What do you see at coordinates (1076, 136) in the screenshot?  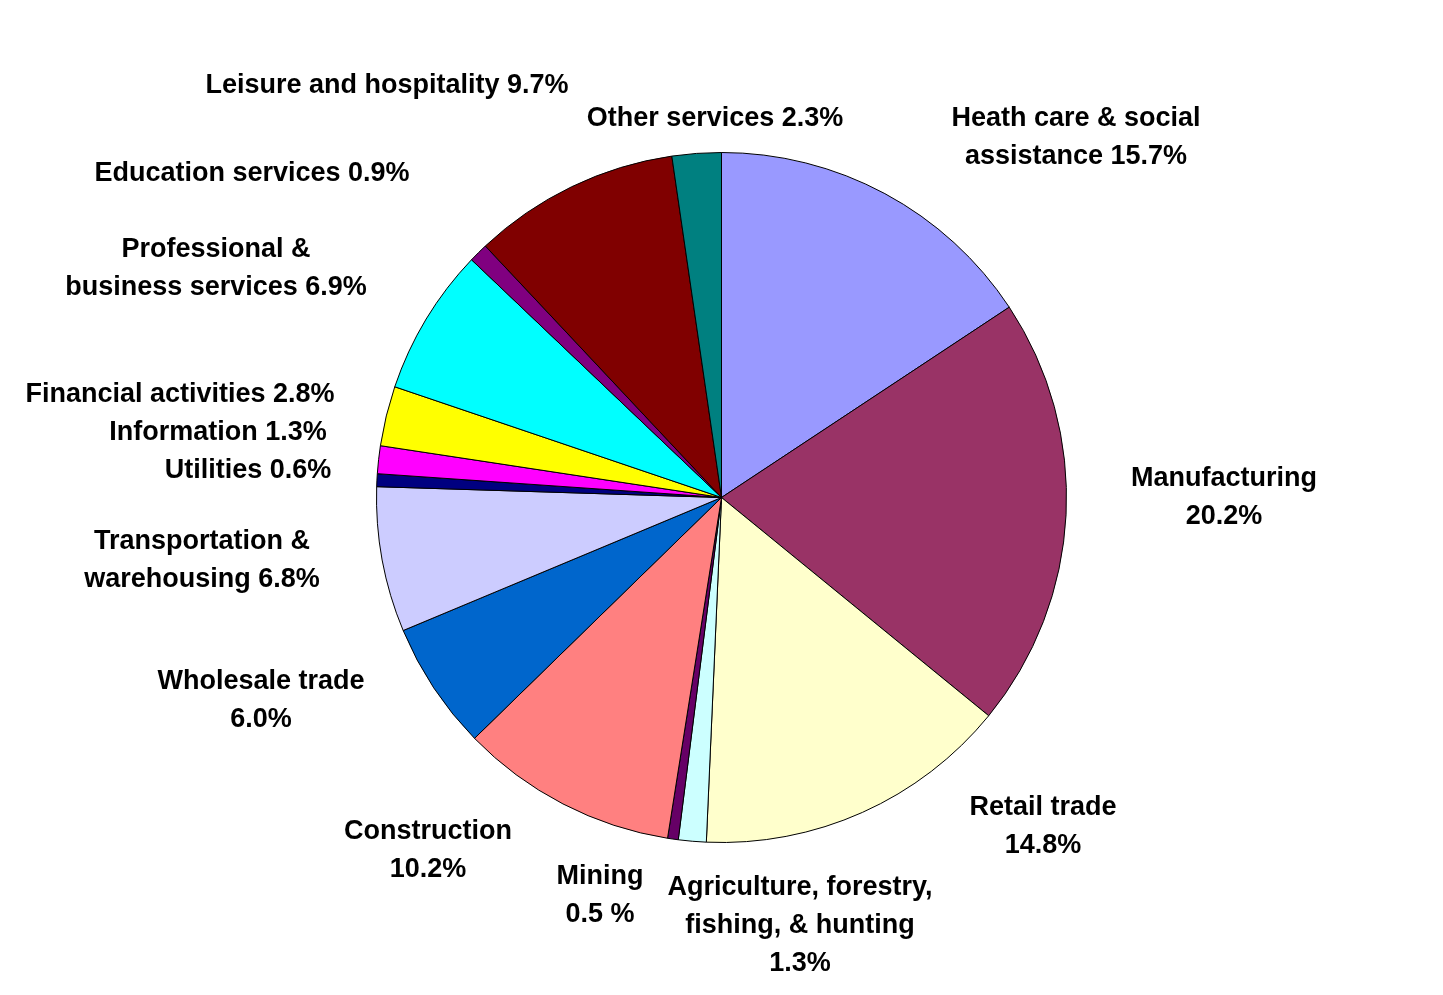 I see `slice-label: Heath care & social assistance 15.7%` at bounding box center [1076, 136].